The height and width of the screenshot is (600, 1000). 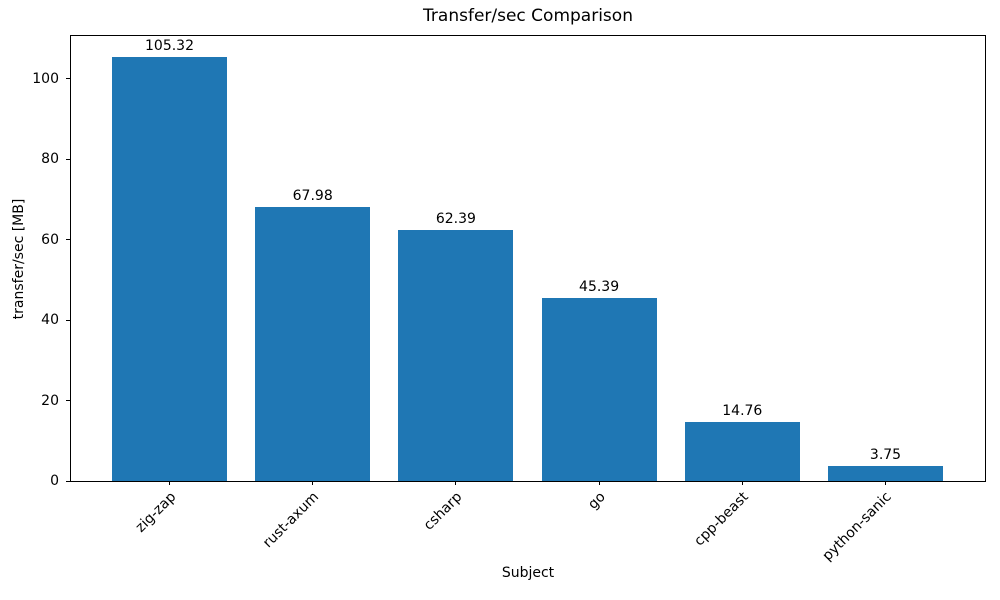 What do you see at coordinates (885, 454) in the screenshot?
I see `bar-value-label: 3.75` at bounding box center [885, 454].